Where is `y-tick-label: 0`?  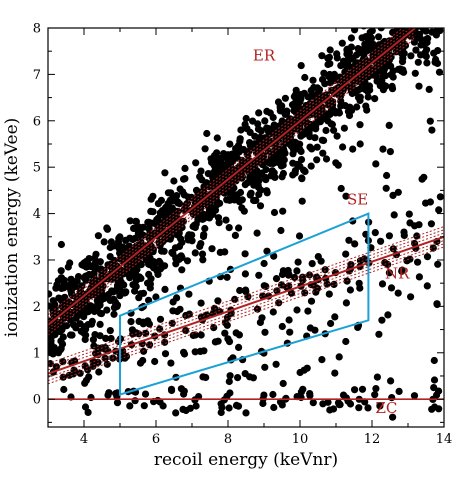
y-tick-label: 0 is located at coordinates (37, 400).